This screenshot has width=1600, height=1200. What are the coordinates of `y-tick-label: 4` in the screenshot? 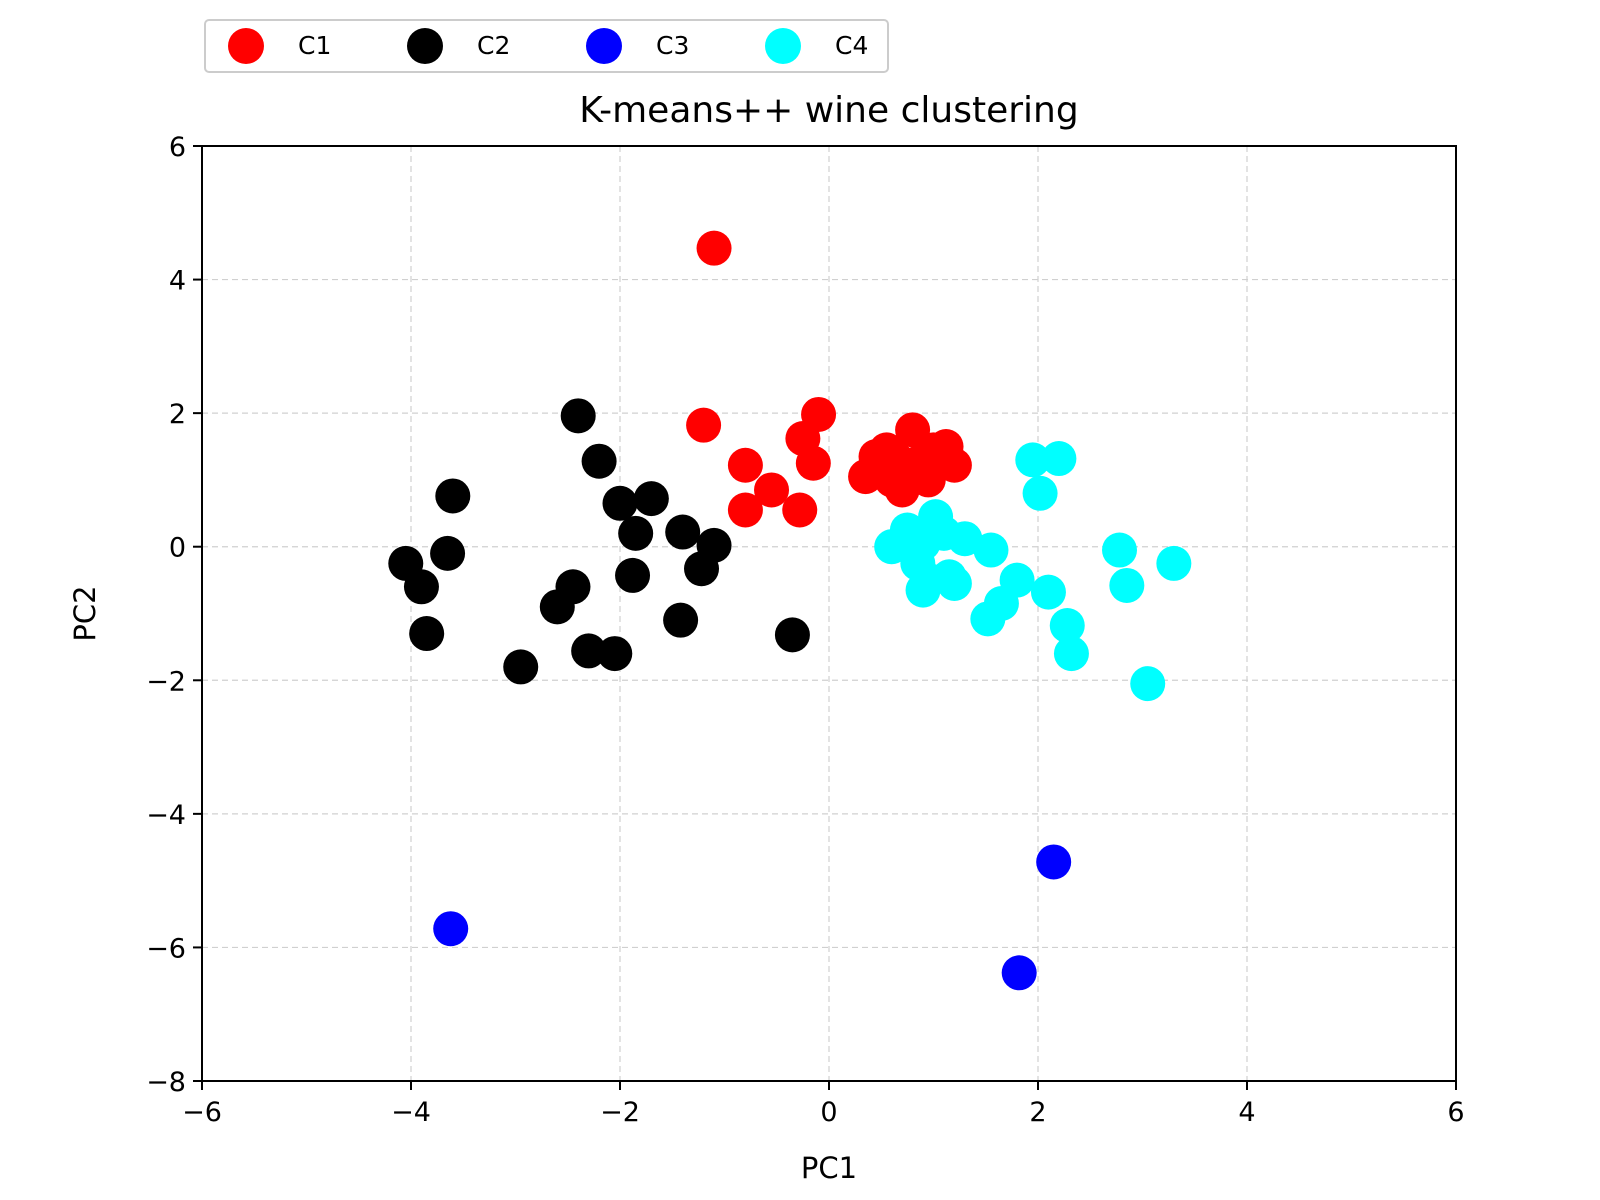 It's located at (177, 281).